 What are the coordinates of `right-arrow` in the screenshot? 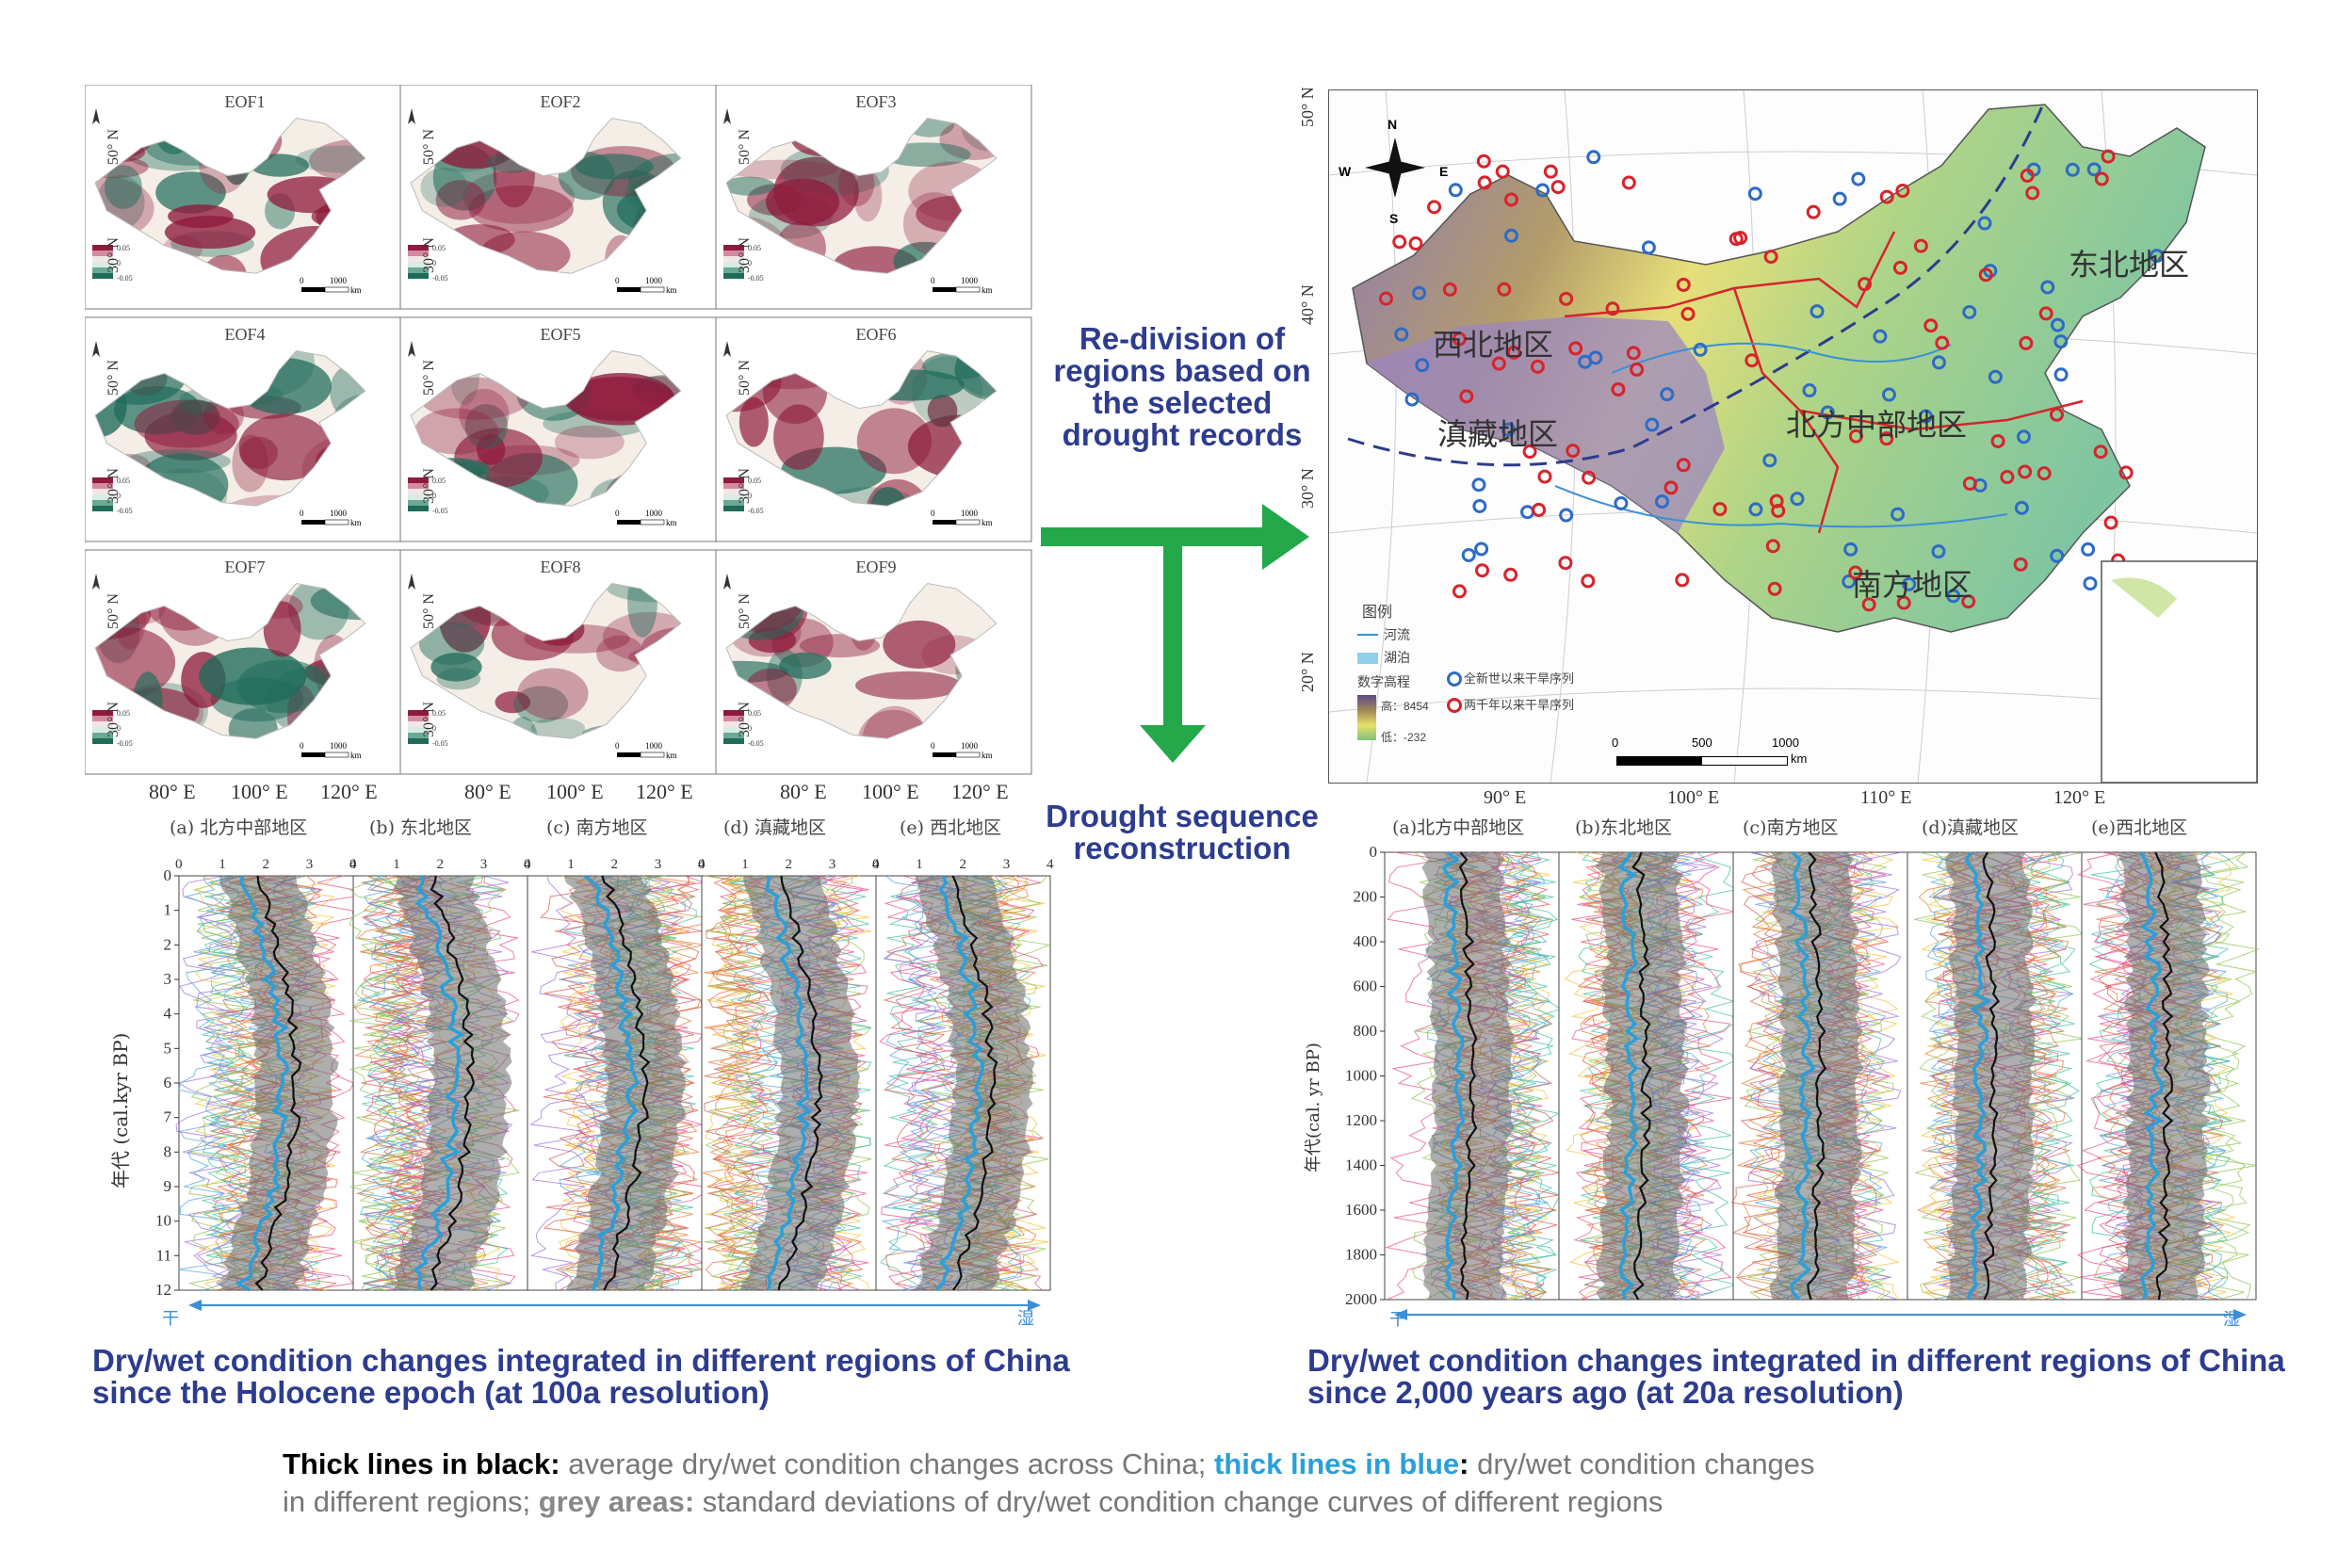 It's located at (1175, 537).